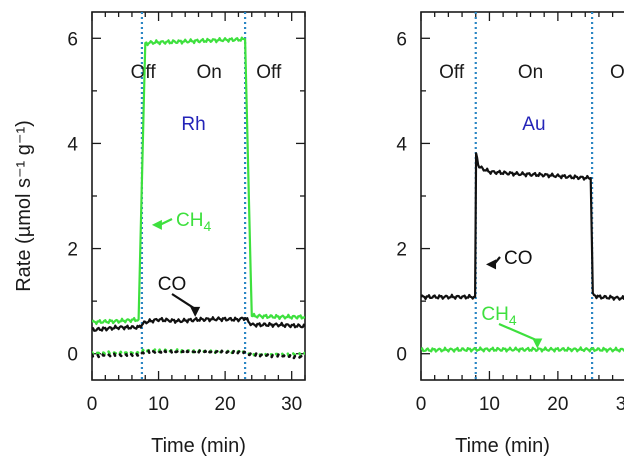 Image resolution: width=624 pixels, height=458 pixels. What do you see at coordinates (522, 349) in the screenshot?
I see `series-line-ch4` at bounding box center [522, 349].